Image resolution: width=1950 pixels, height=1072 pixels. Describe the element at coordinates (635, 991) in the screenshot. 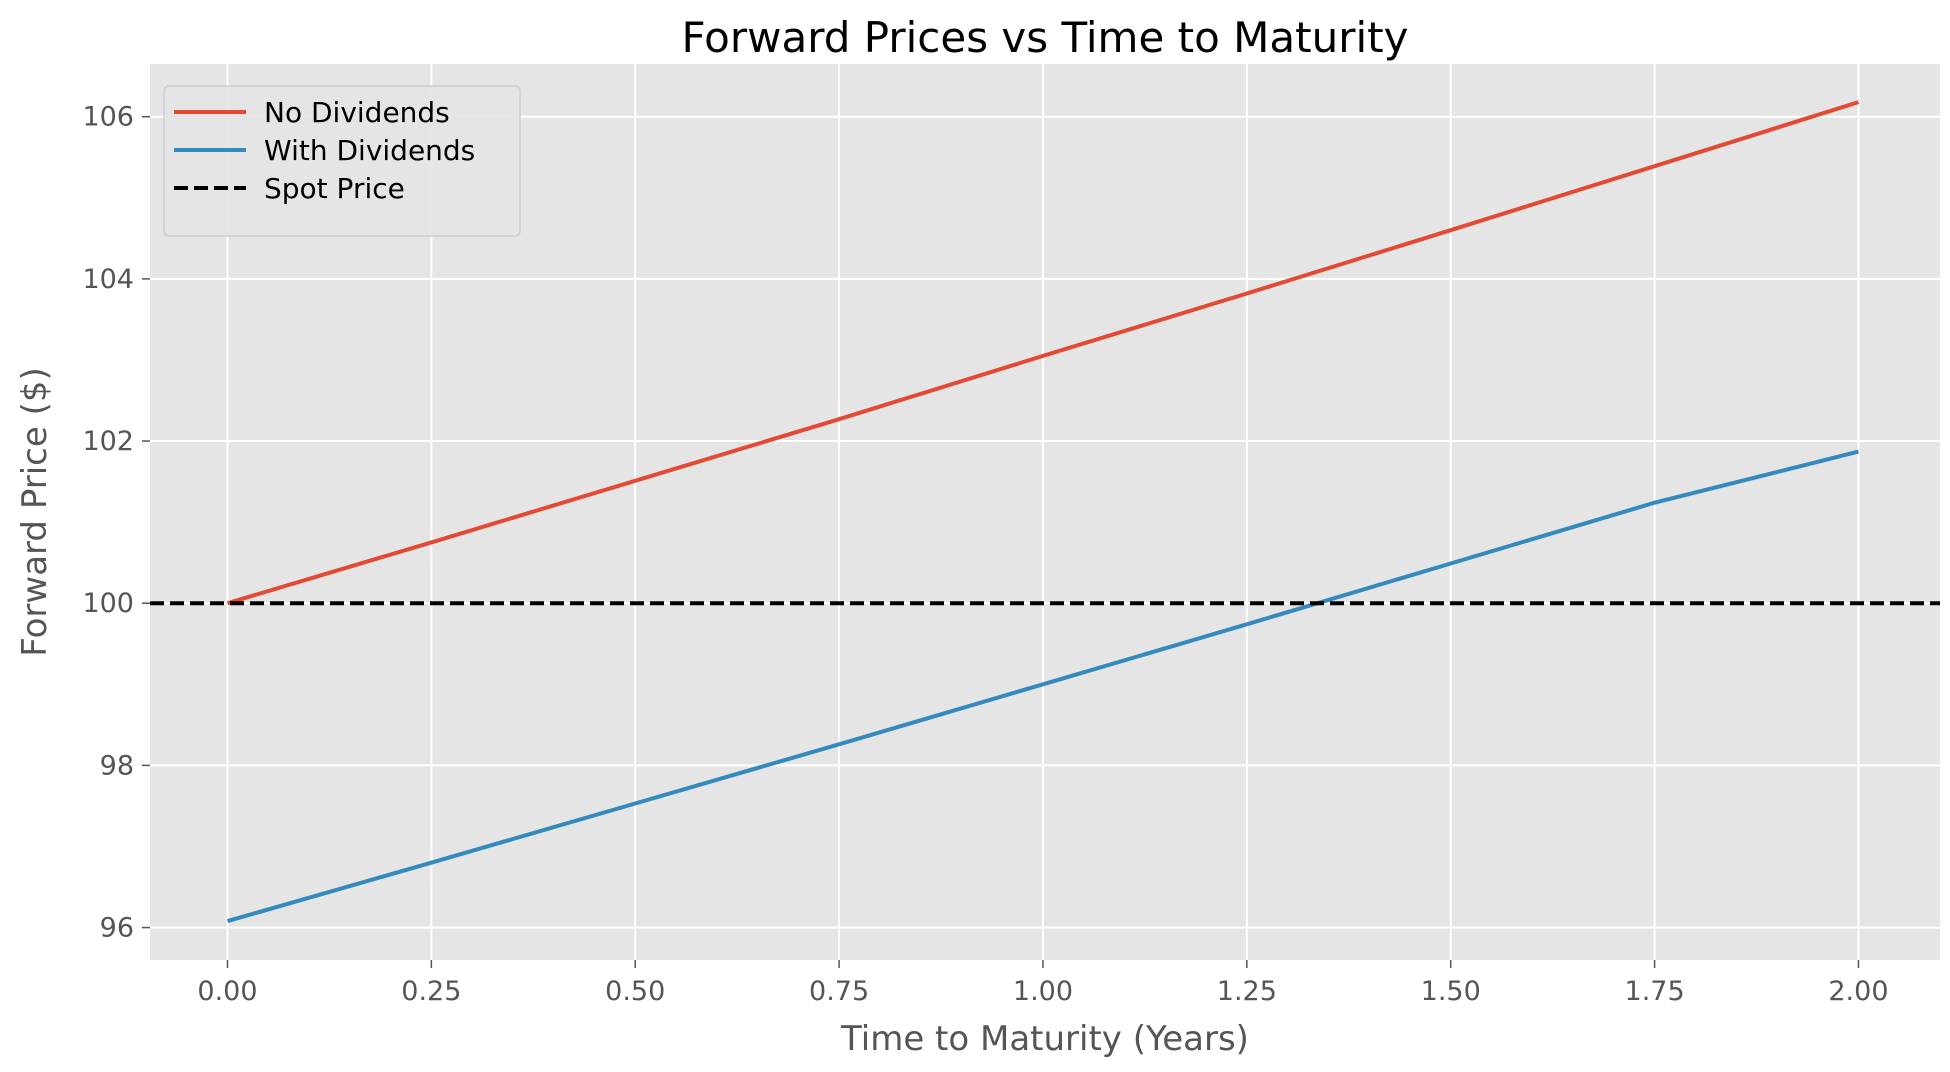

I see `x-tick-label: 0.50` at that location.